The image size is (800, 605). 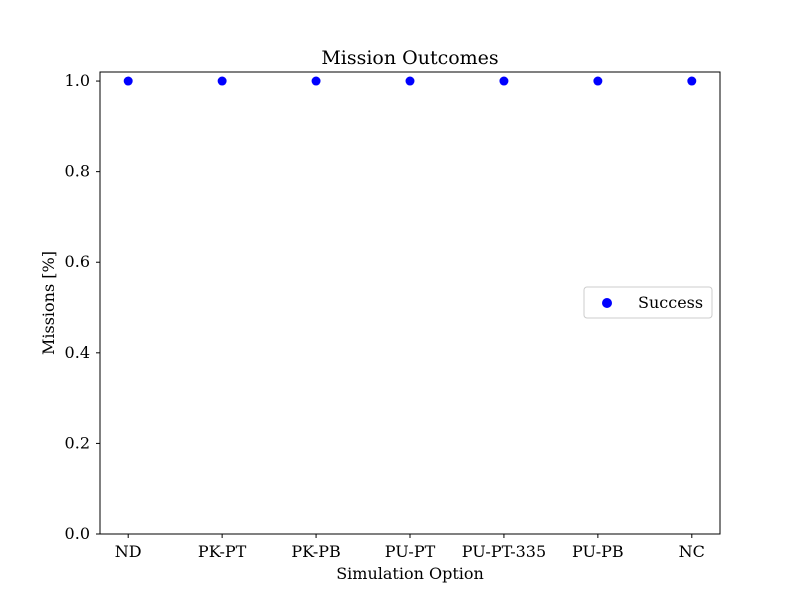 I want to click on x-tick-label: PK-PB, so click(x=315, y=551).